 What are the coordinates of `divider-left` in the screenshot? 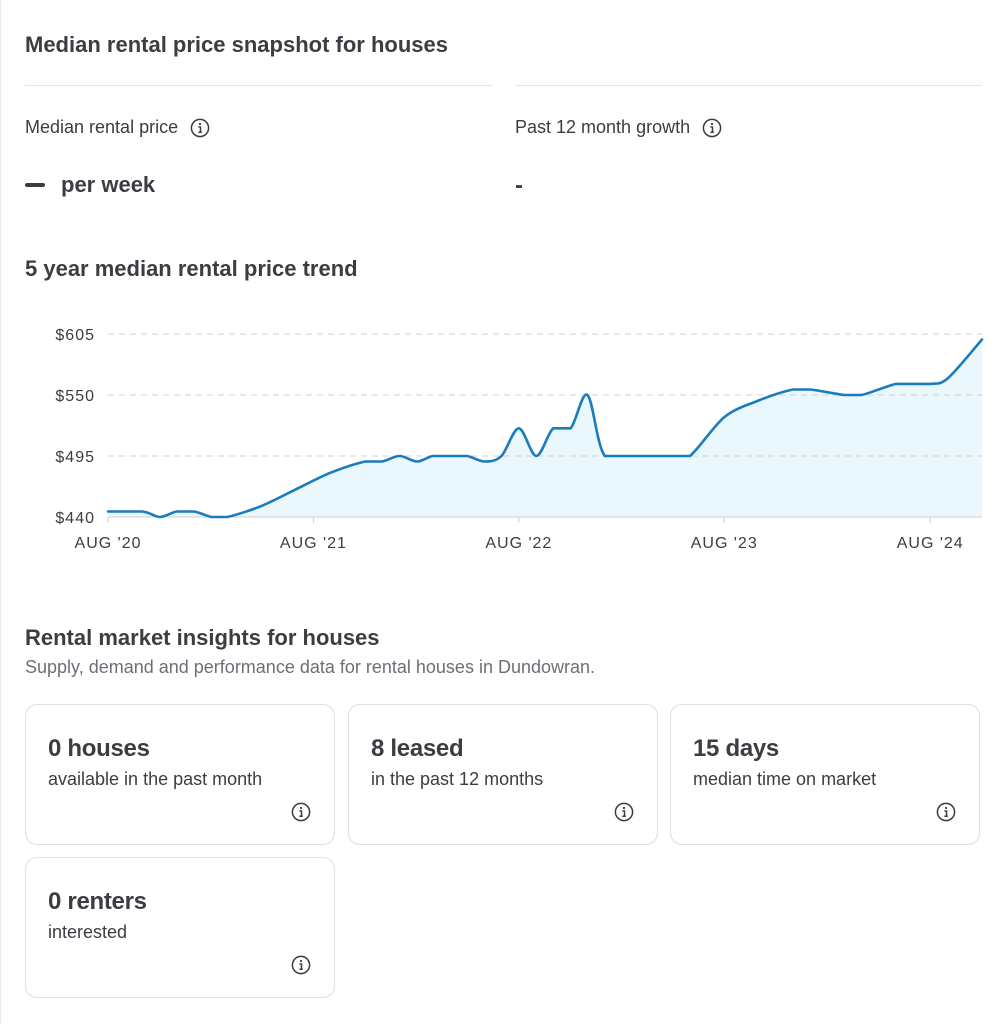 It's located at (259, 85).